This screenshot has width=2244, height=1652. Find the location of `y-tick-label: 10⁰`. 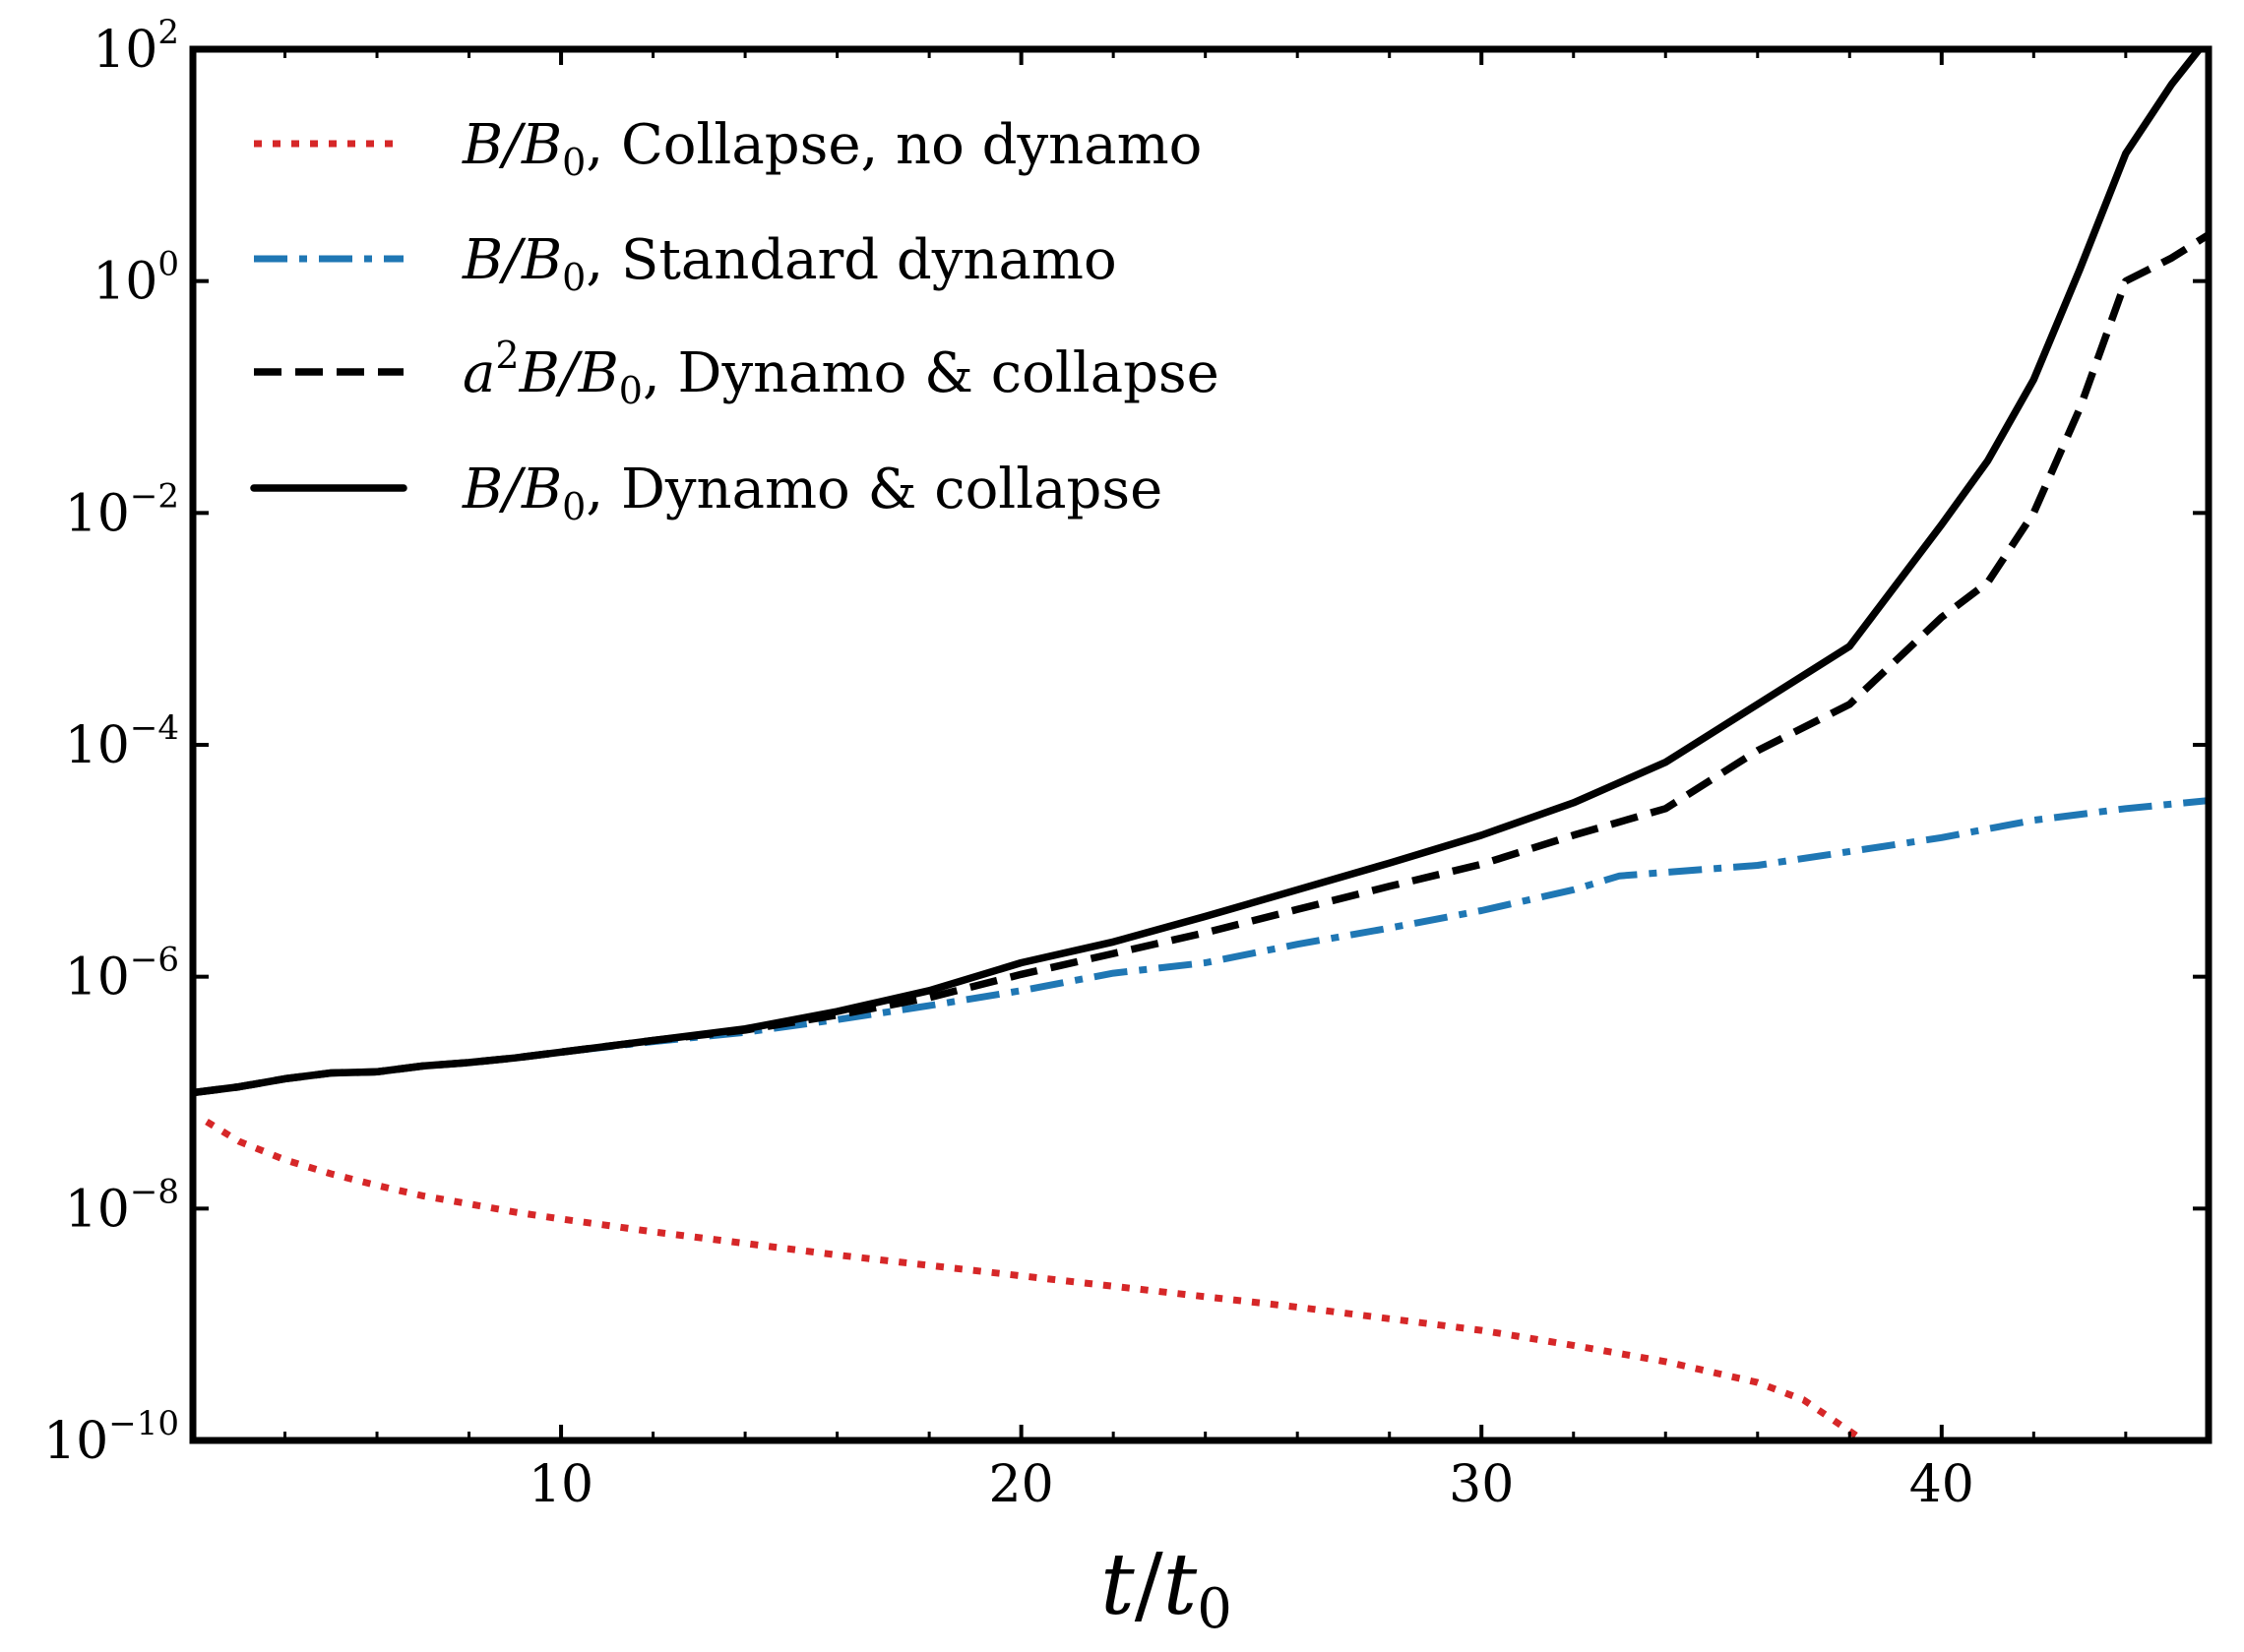

y-tick-label: 10⁰ is located at coordinates (136, 278).